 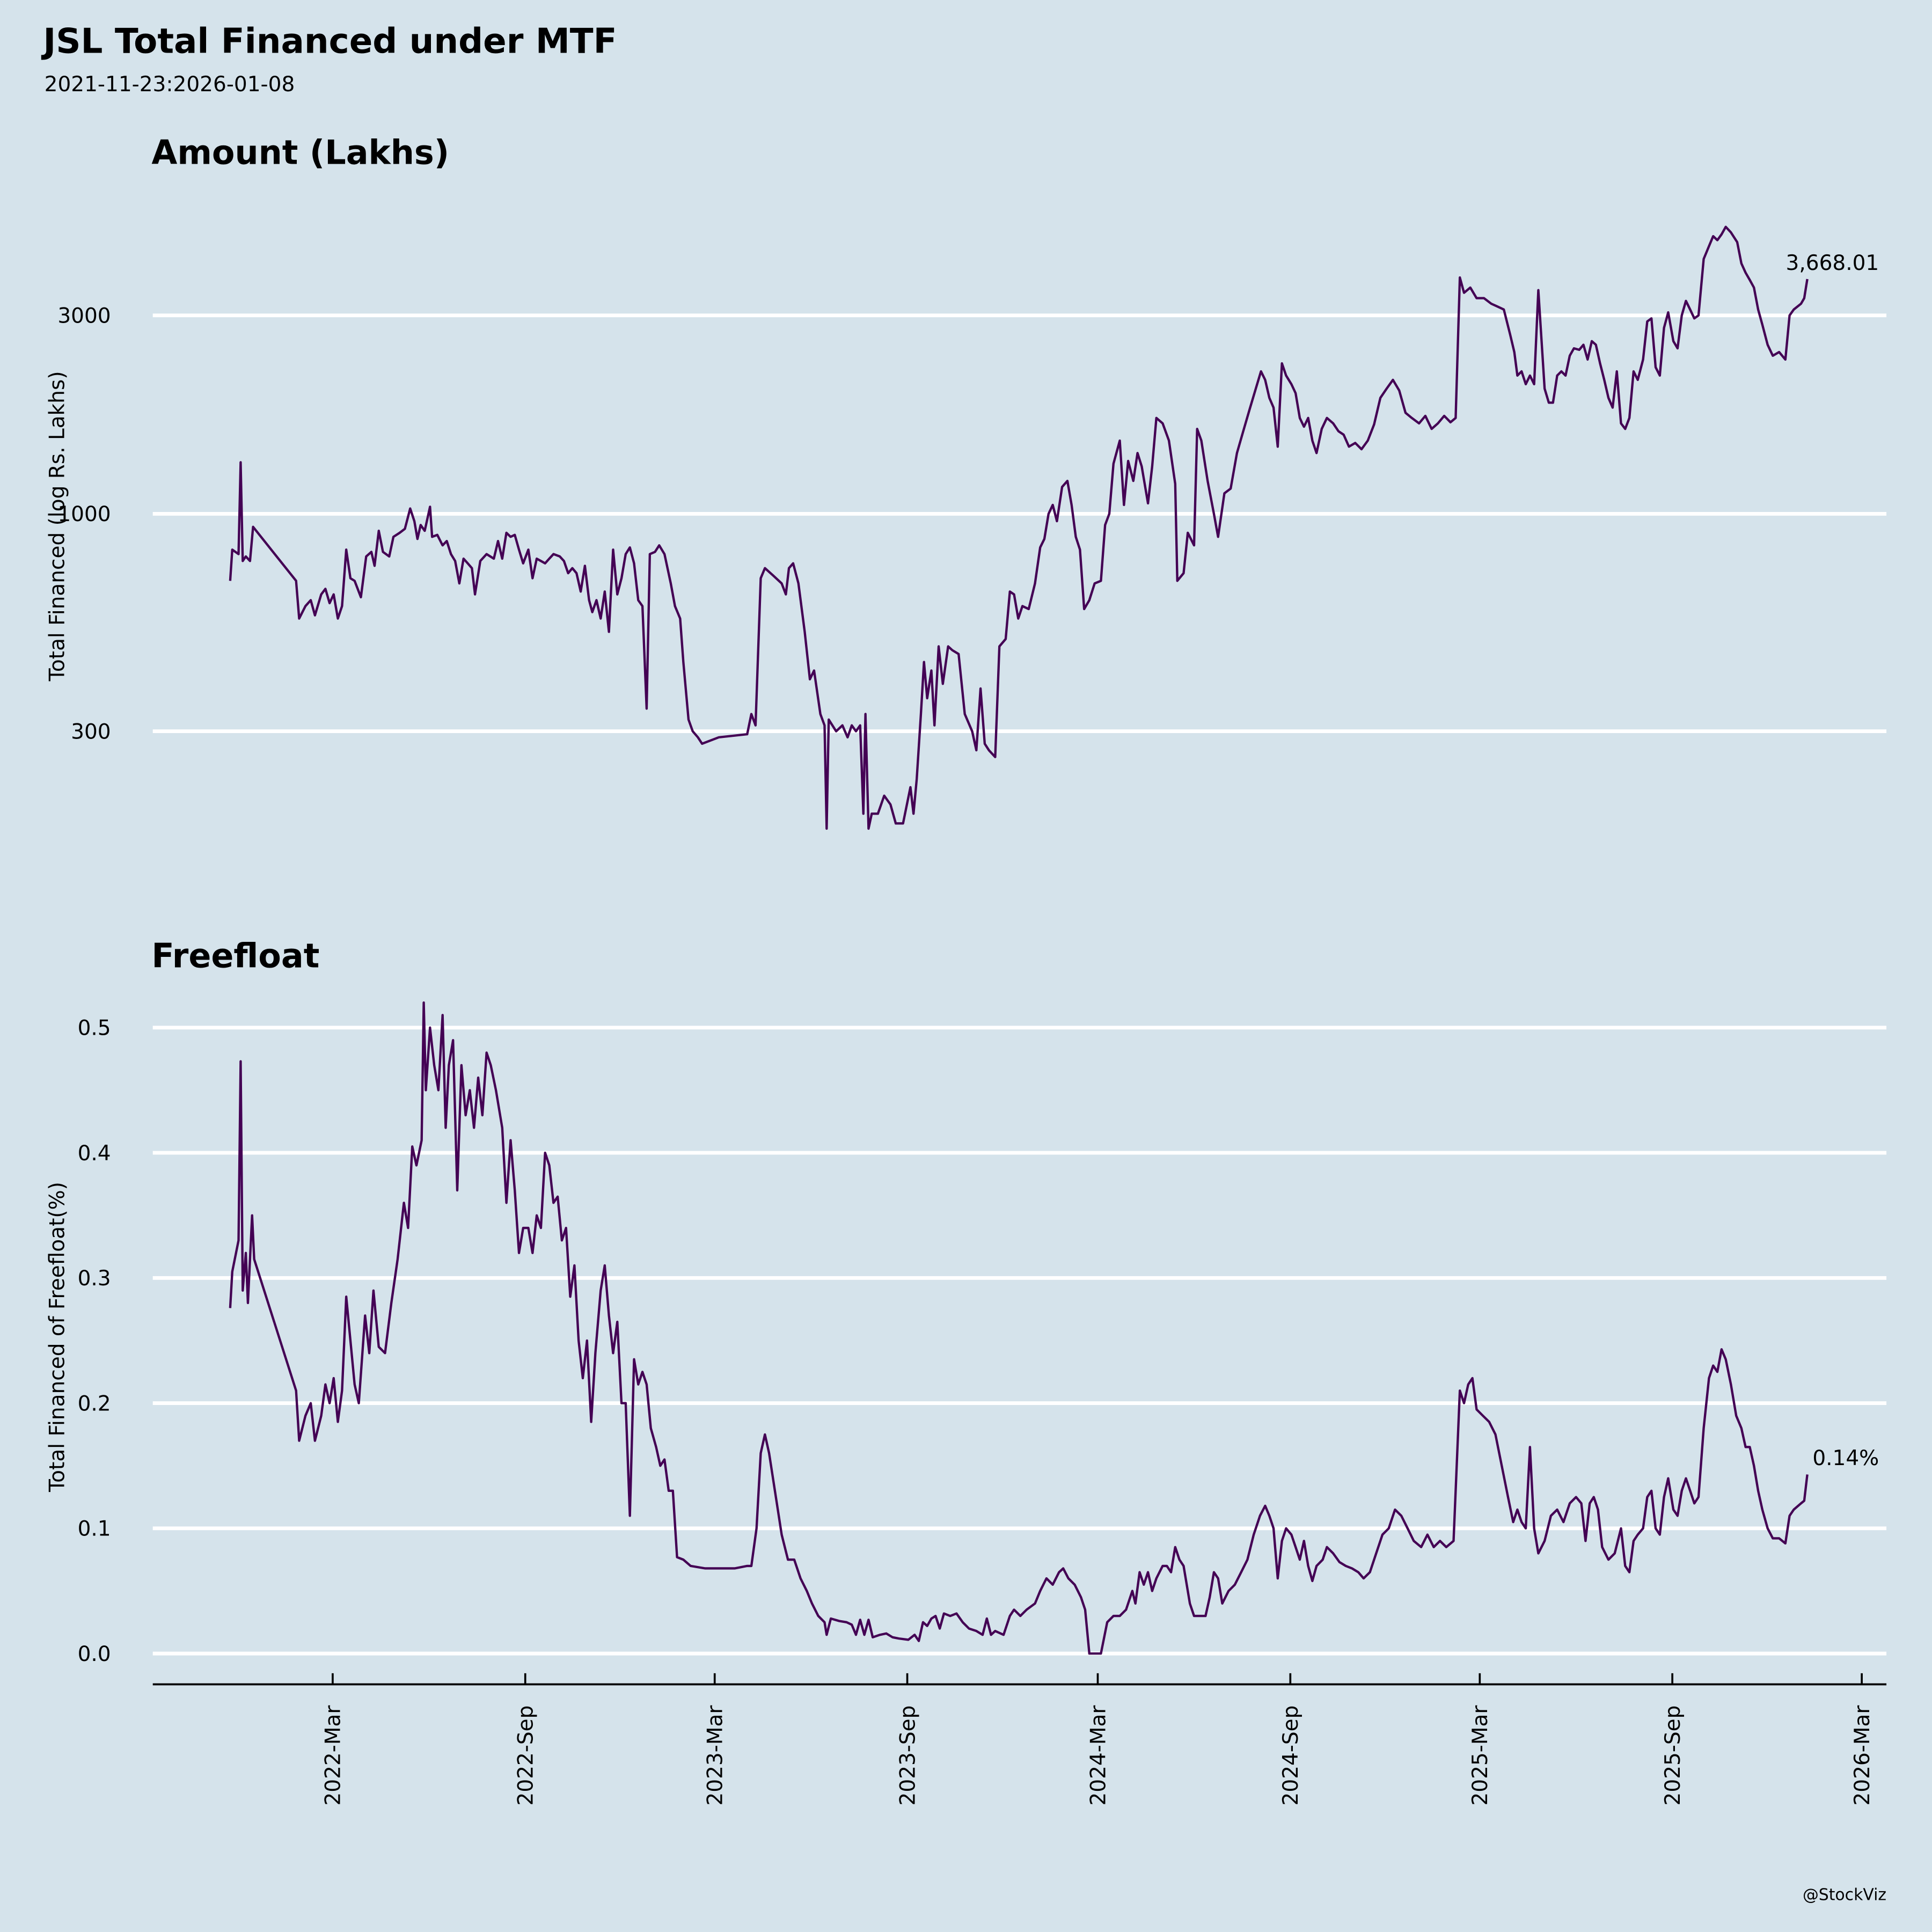 I want to click on x-tick-label: 2023-Mar, so click(x=715, y=1755).